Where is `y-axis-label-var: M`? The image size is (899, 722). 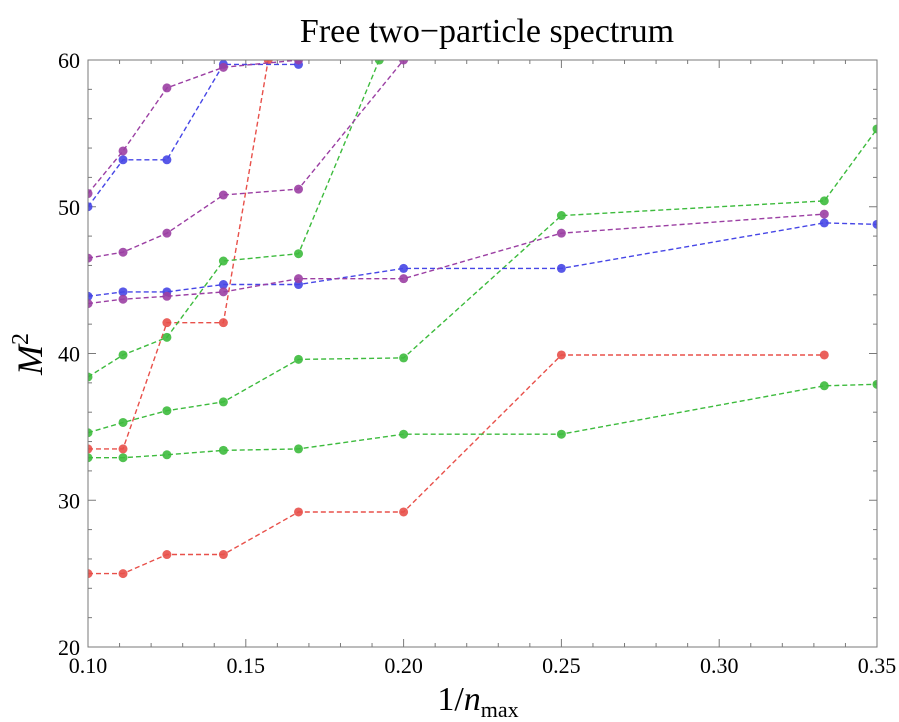 y-axis-label-var: M is located at coordinates (30, 359).